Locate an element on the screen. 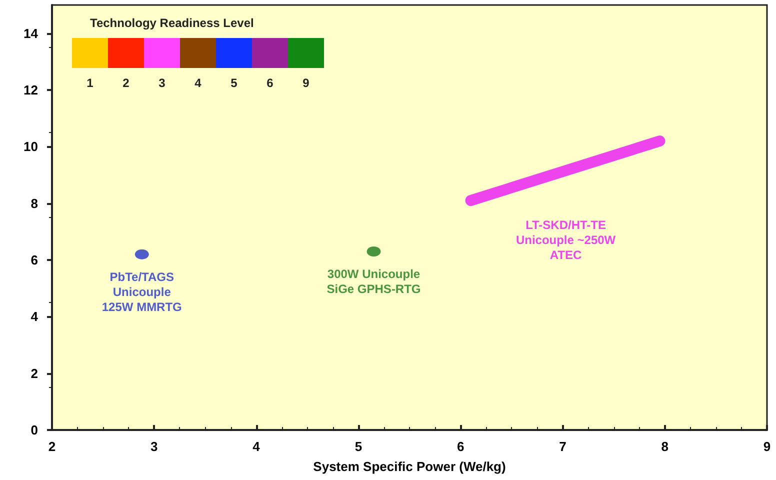 The height and width of the screenshot is (480, 776). annotation: 2 is located at coordinates (126, 83).